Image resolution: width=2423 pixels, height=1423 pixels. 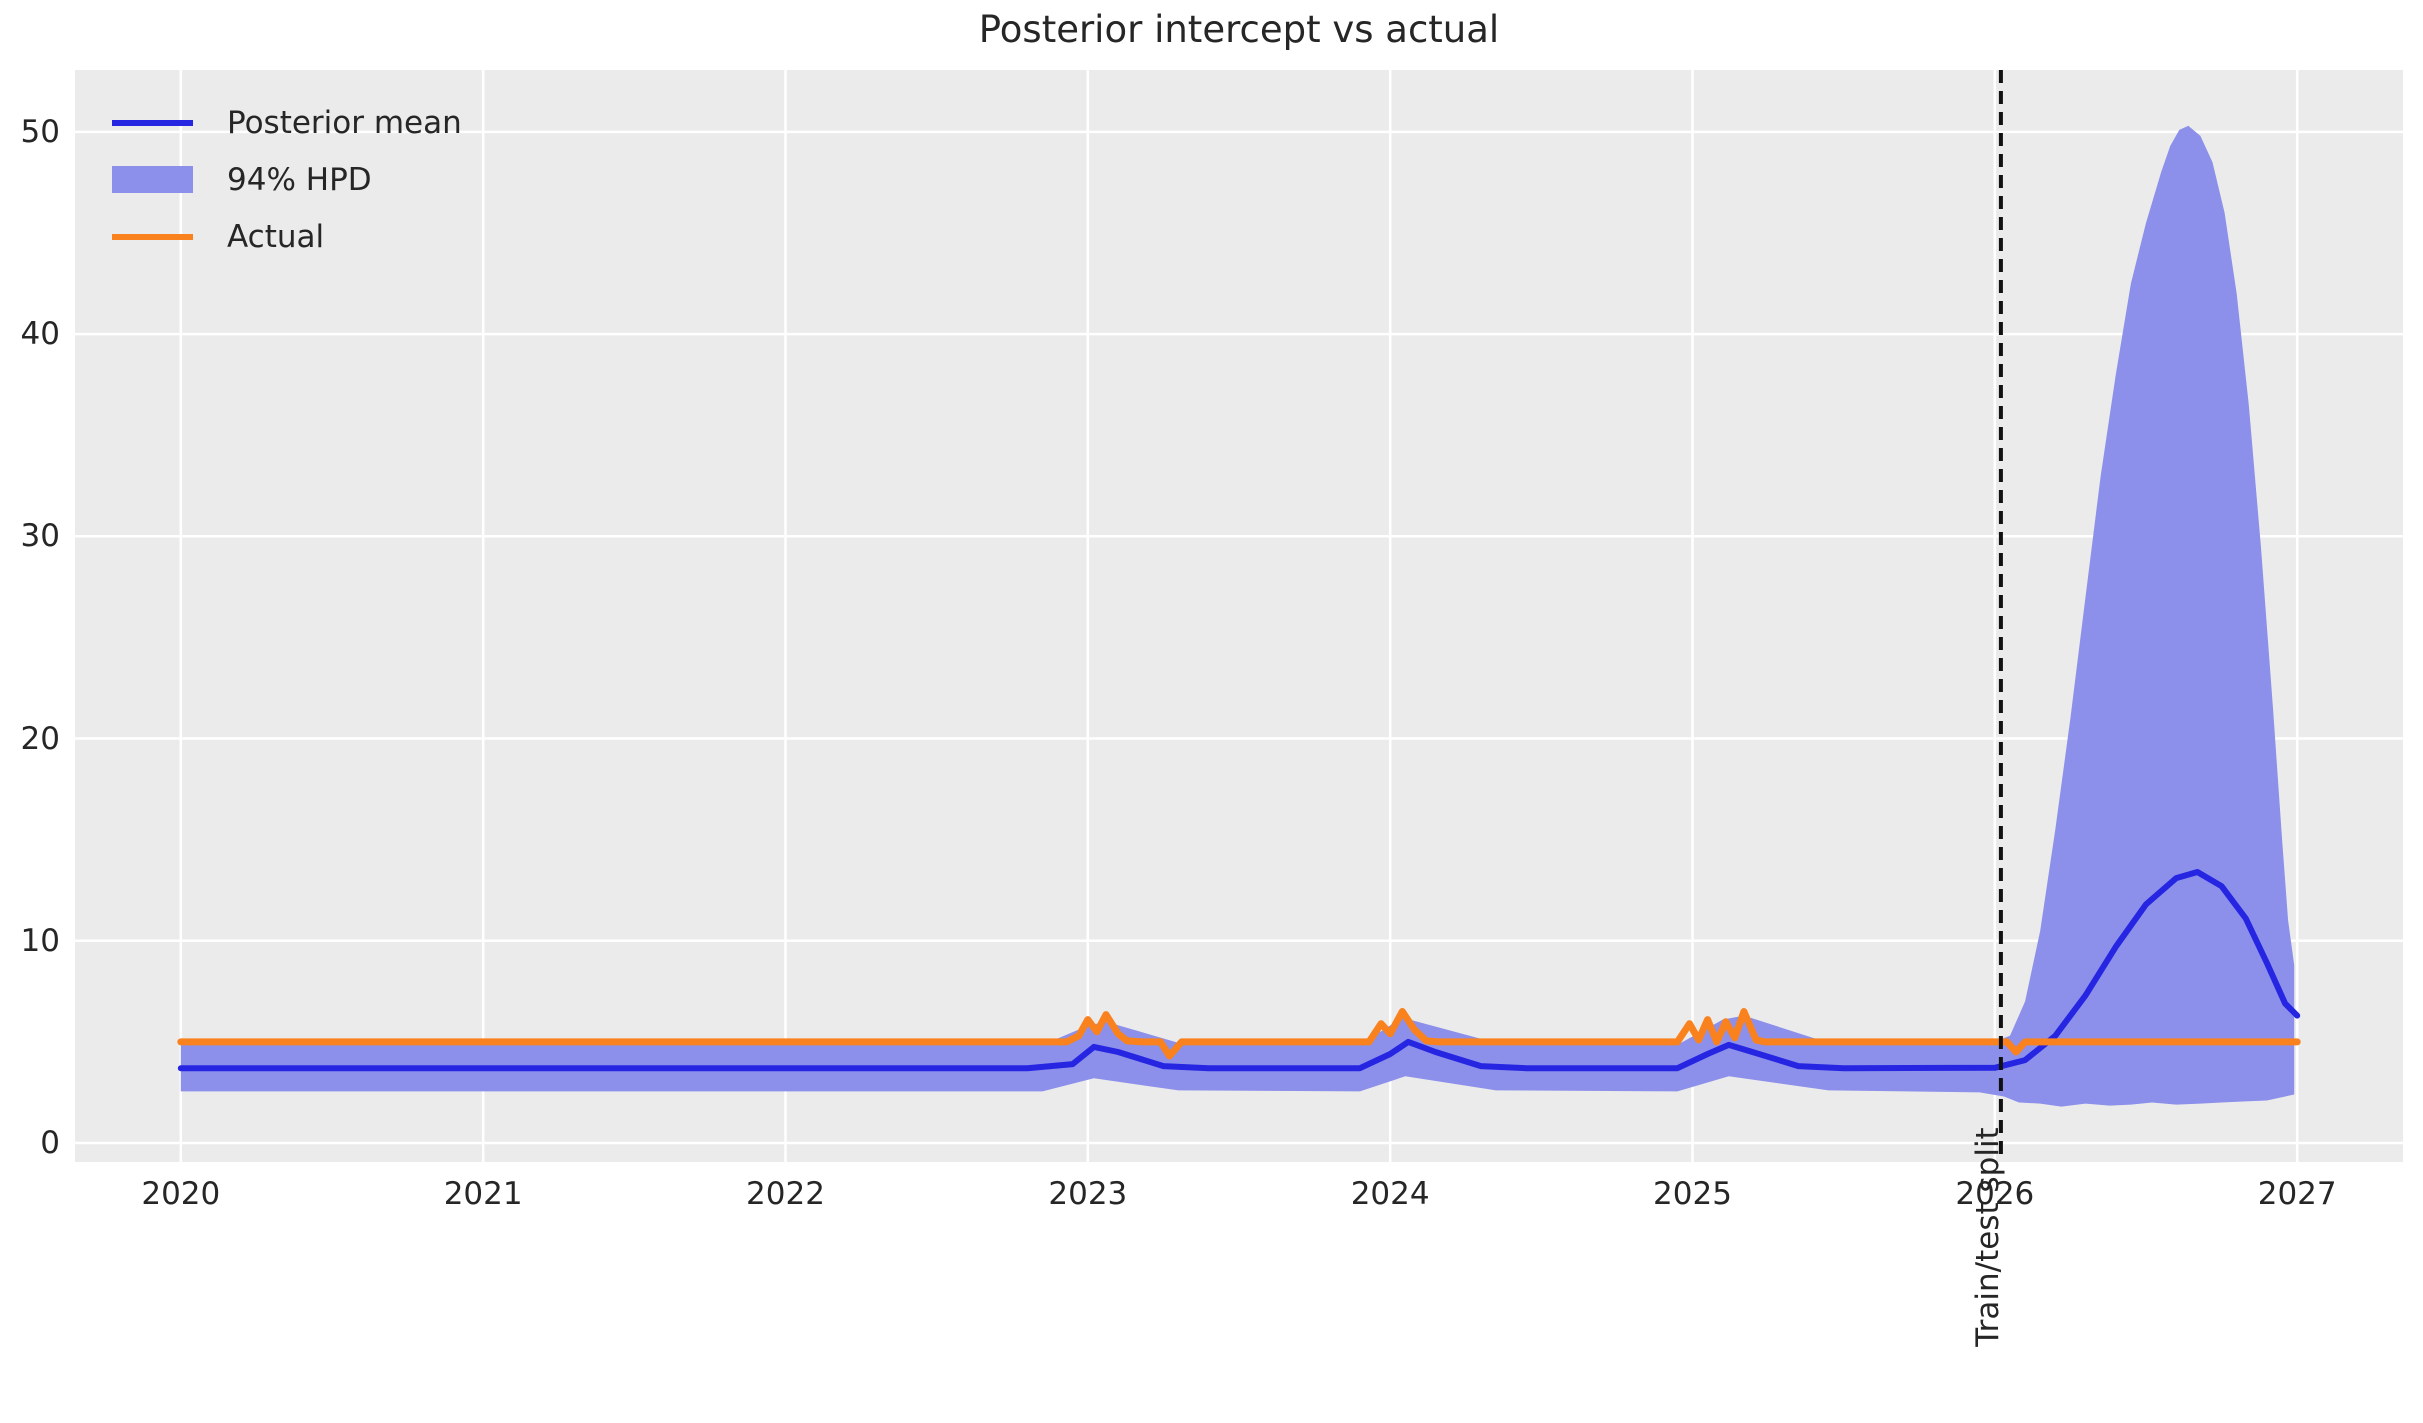 What do you see at coordinates (181, 1194) in the screenshot?
I see `x-tick-label: 2020` at bounding box center [181, 1194].